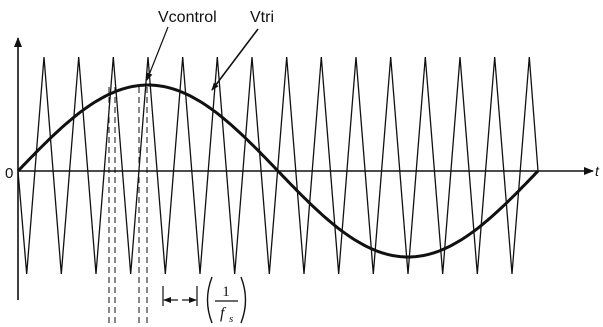 The image size is (603, 327). Describe the element at coordinates (223, 313) in the screenshot. I see `period-denominator: f` at that location.